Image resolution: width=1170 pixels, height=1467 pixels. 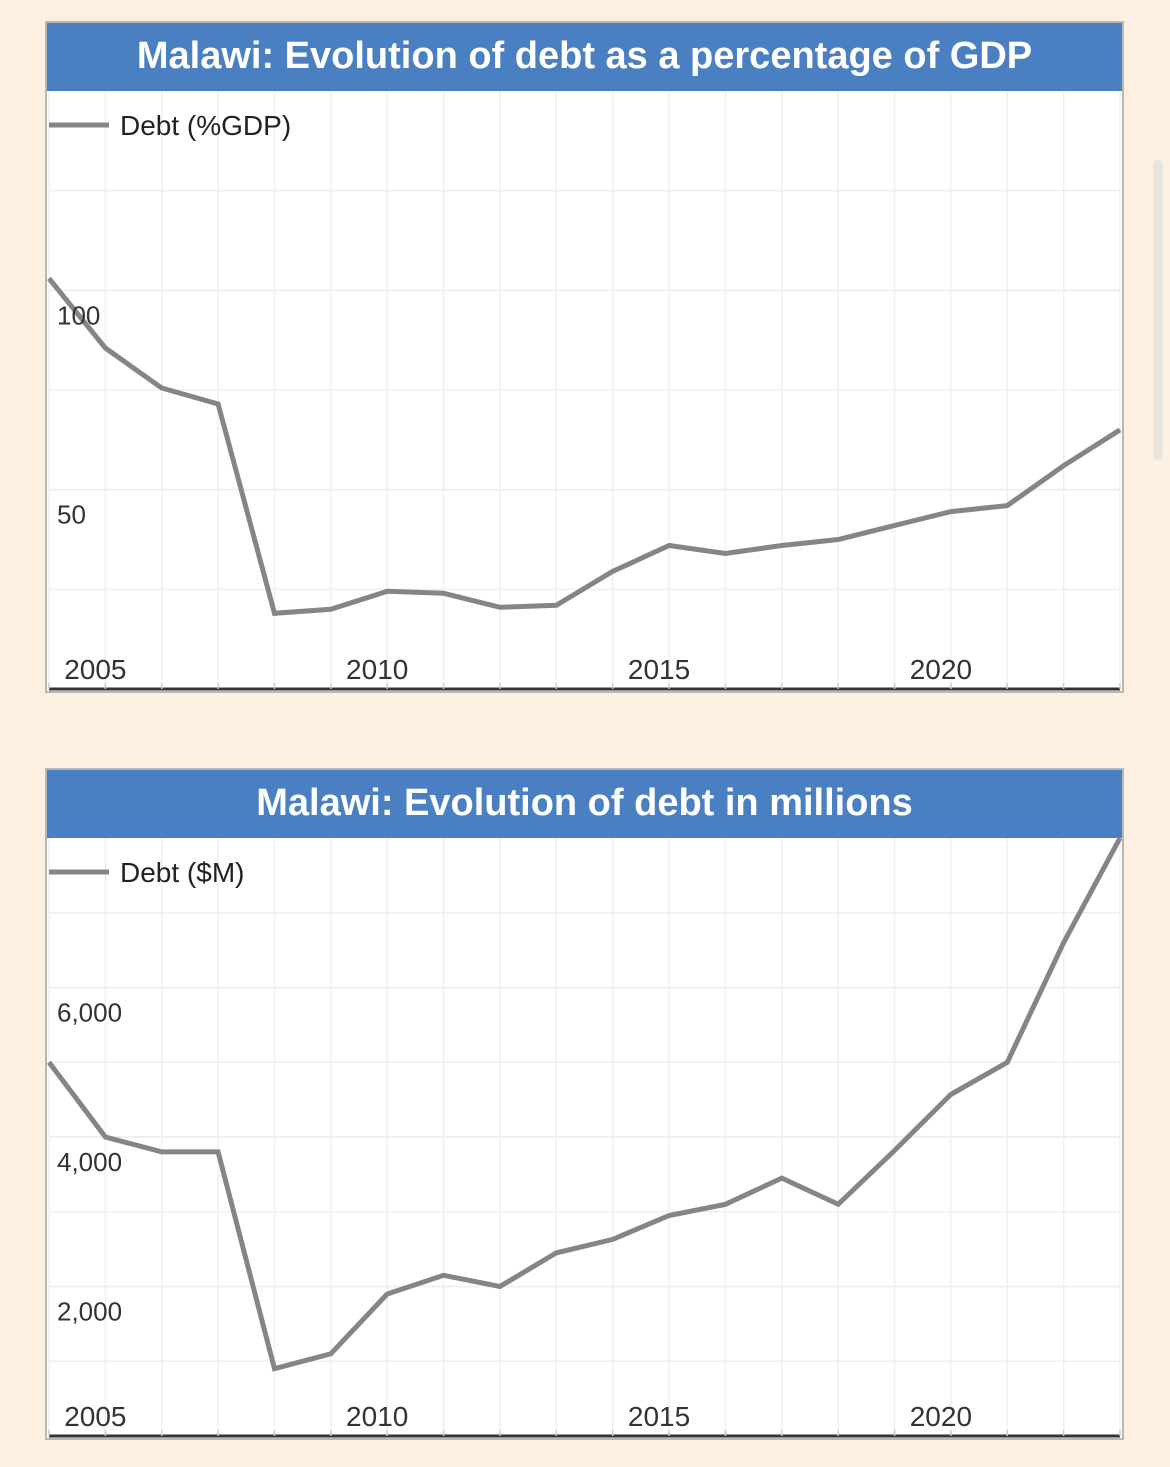 I want to click on y-tick-label: 50, so click(x=71, y=515).